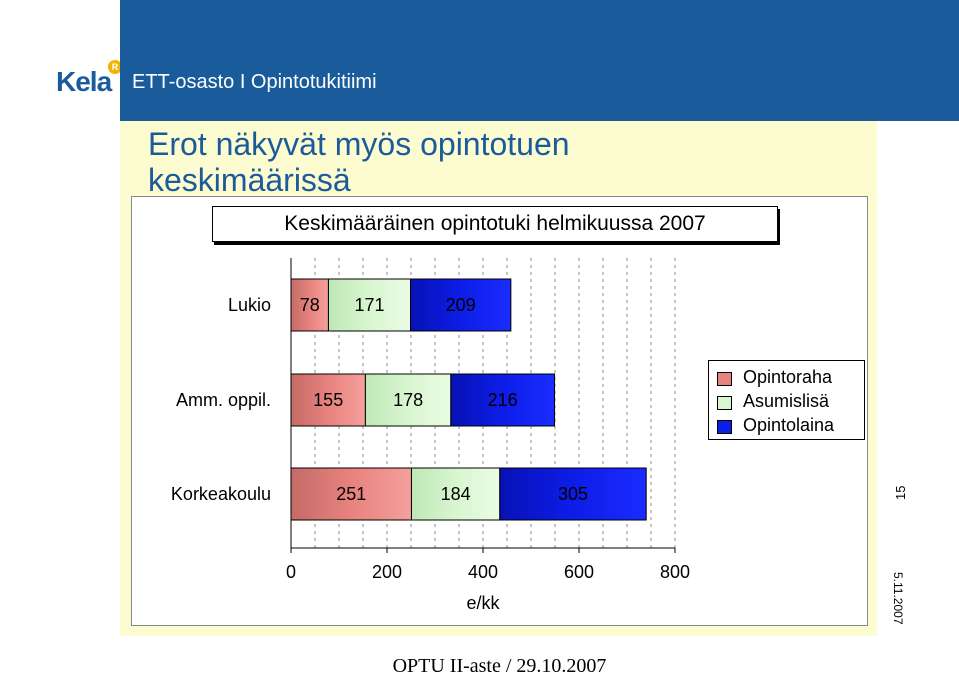  What do you see at coordinates (115, 67) in the screenshot?
I see `logo-badge-icon: R` at bounding box center [115, 67].